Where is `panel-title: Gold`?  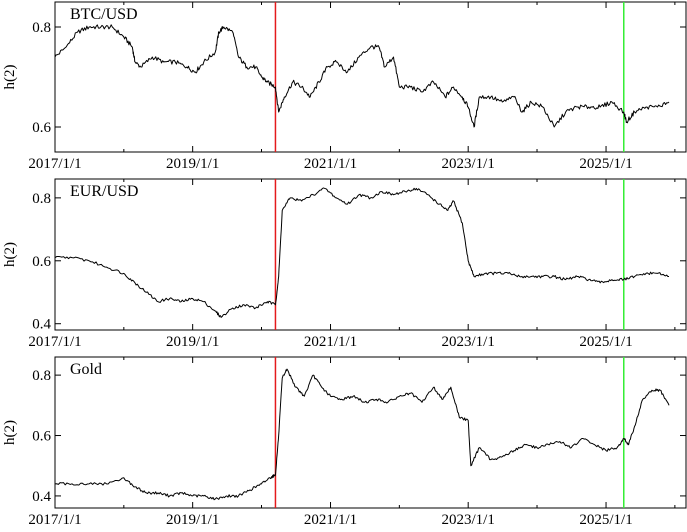
panel-title: Gold is located at coordinates (86, 369).